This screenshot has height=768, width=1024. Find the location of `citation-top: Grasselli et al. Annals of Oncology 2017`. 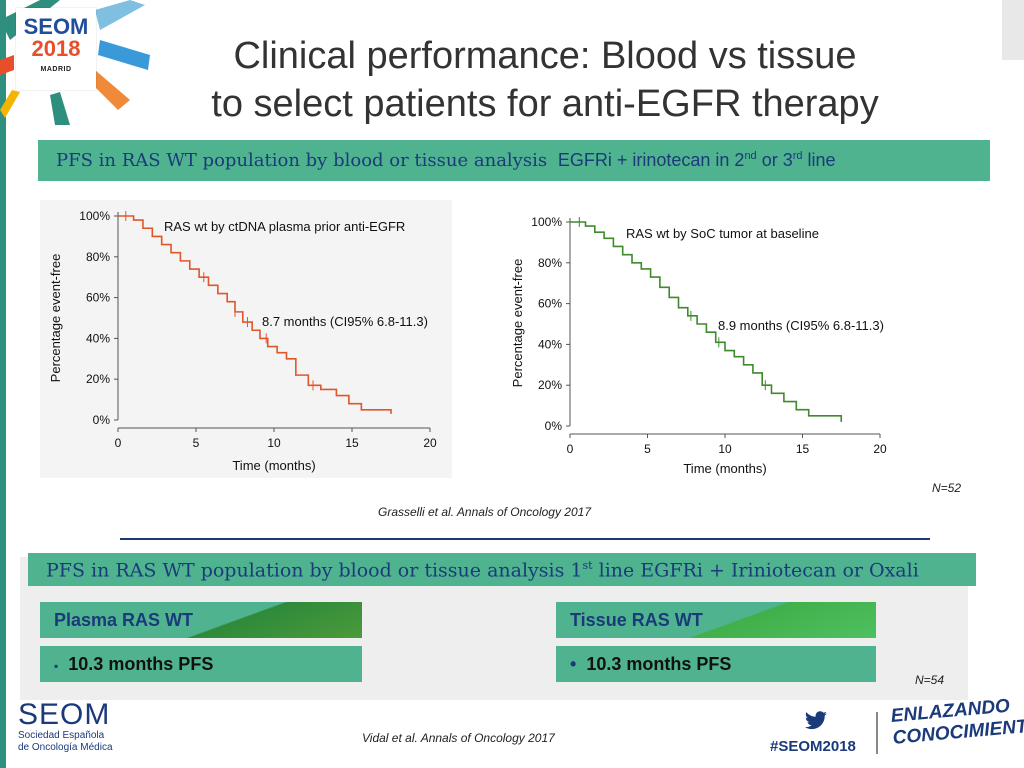

citation-top: Grasselli et al. Annals of Oncology 2017 is located at coordinates (485, 512).